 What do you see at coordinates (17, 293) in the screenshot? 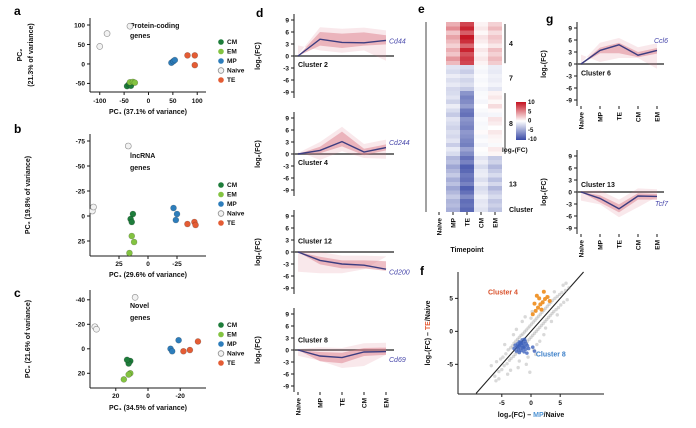
I see `panel-label-c: c` at bounding box center [17, 293].